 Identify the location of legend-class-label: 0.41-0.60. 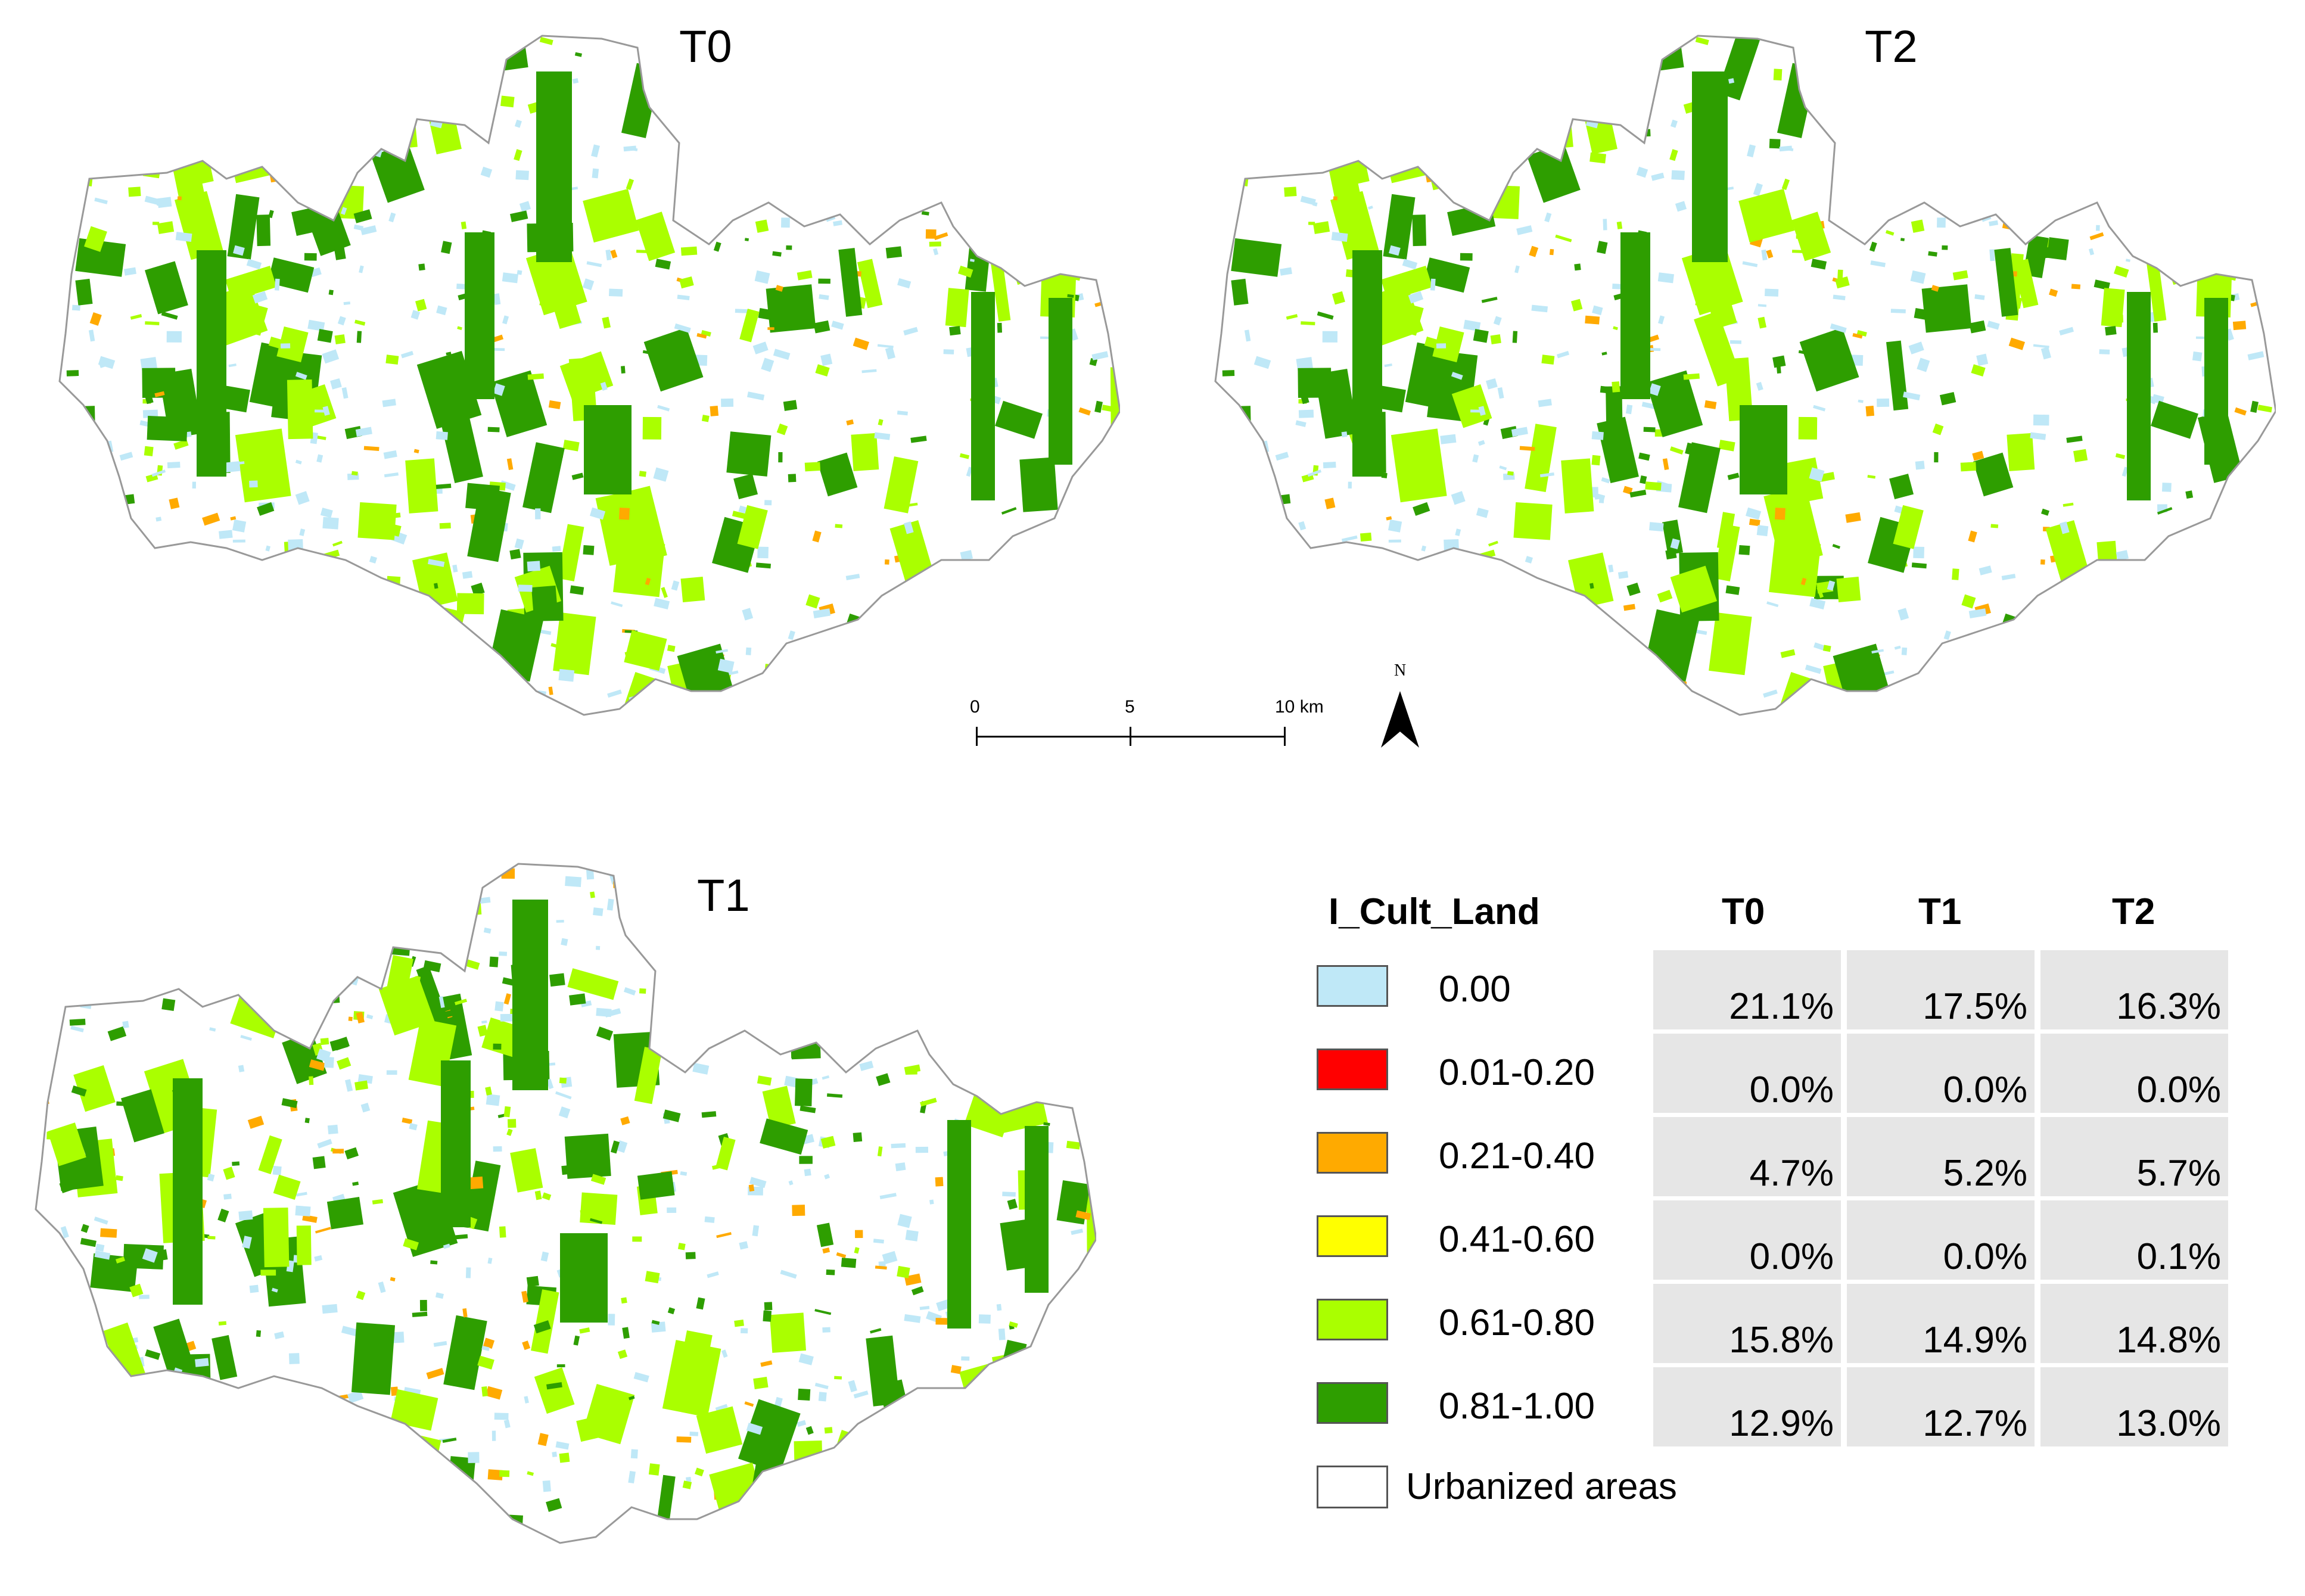
(1517, 1239).